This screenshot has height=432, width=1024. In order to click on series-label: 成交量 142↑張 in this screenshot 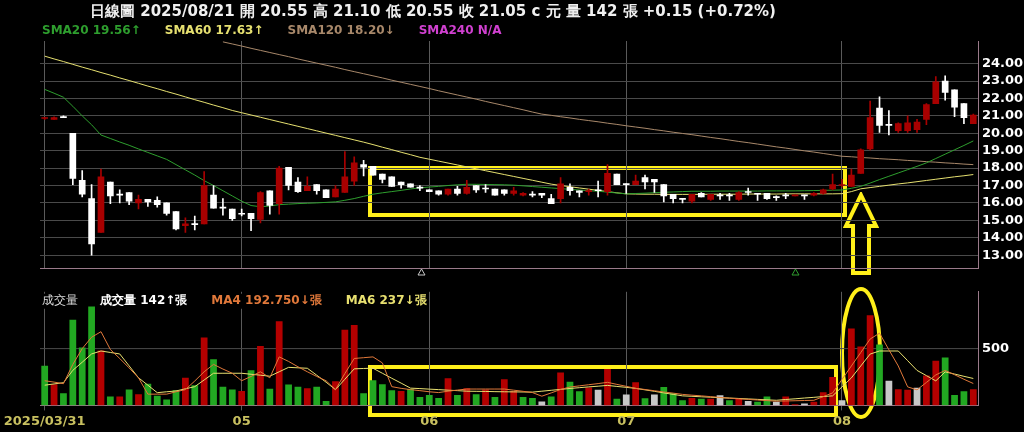, I will do `click(144, 299)`.